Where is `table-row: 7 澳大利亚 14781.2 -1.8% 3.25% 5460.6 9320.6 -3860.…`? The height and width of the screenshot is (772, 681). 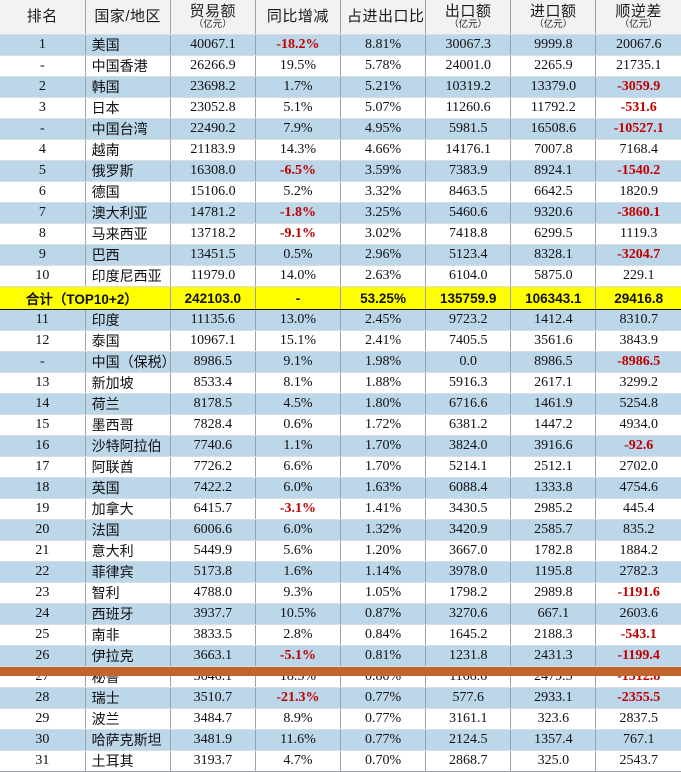 table-row: 7 澳大利亚 14781.2 -1.8% 3.25% 5460.6 9320.6 -3860.… is located at coordinates (340, 213).